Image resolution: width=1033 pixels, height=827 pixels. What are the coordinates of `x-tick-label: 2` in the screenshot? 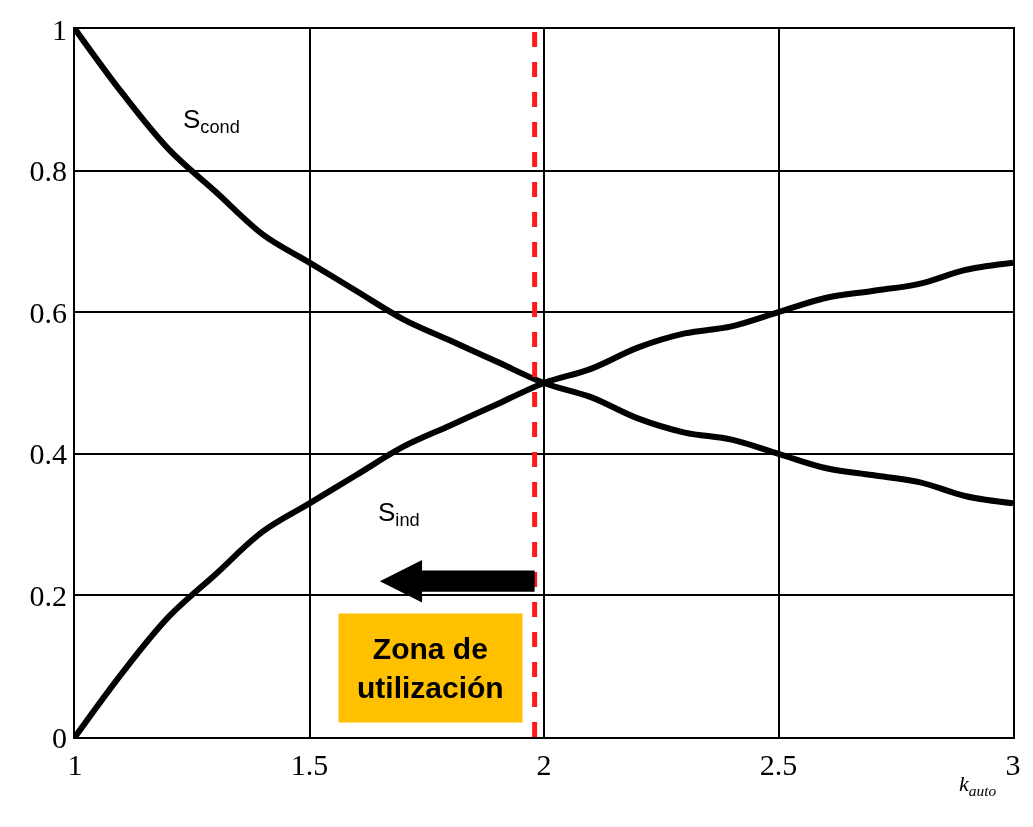 It's located at (544, 764).